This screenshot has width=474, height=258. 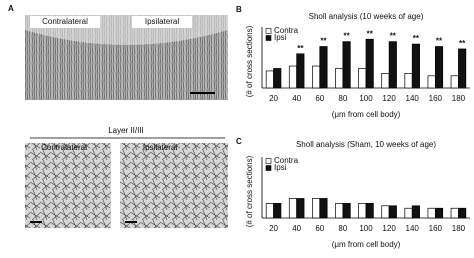 What do you see at coordinates (239, 9) in the screenshot?
I see `panel-label: B` at bounding box center [239, 9].